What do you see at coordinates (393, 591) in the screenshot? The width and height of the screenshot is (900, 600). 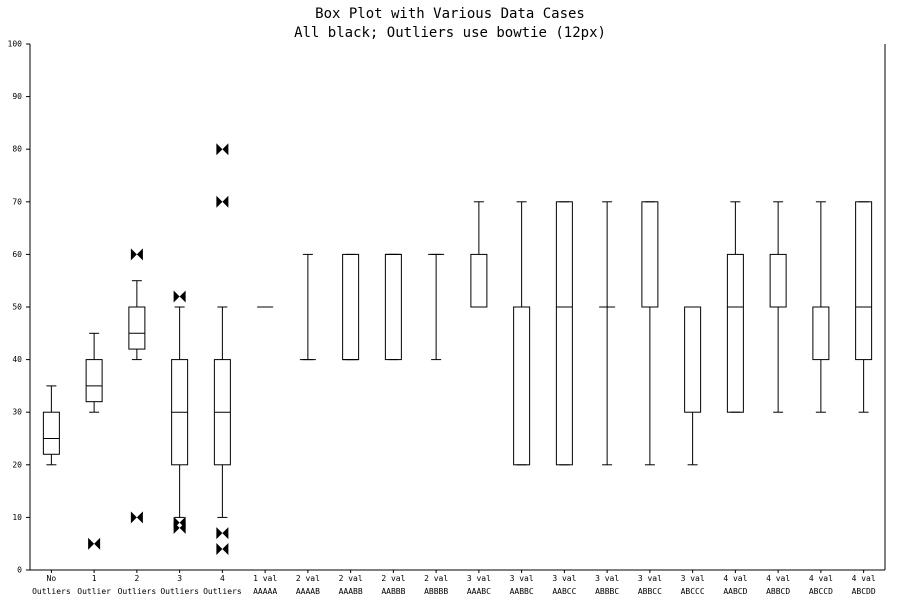 I see `x-tick-label: AABBB` at bounding box center [393, 591].